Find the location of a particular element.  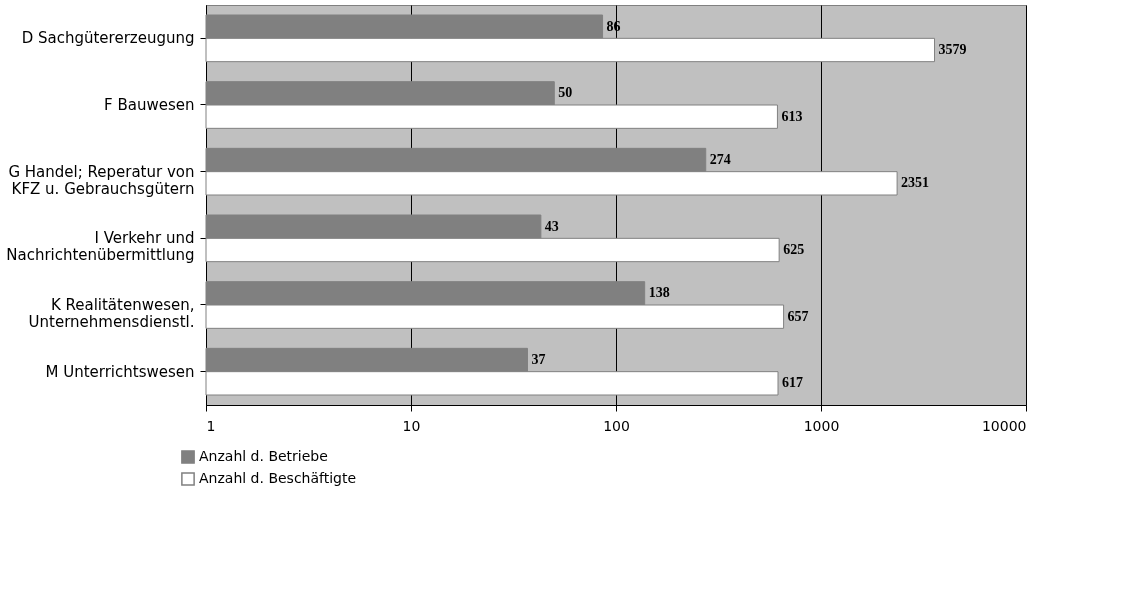

y-tick-label: K Realitätenwesen, Unternehmensdienstl. is located at coordinates (111, 313).